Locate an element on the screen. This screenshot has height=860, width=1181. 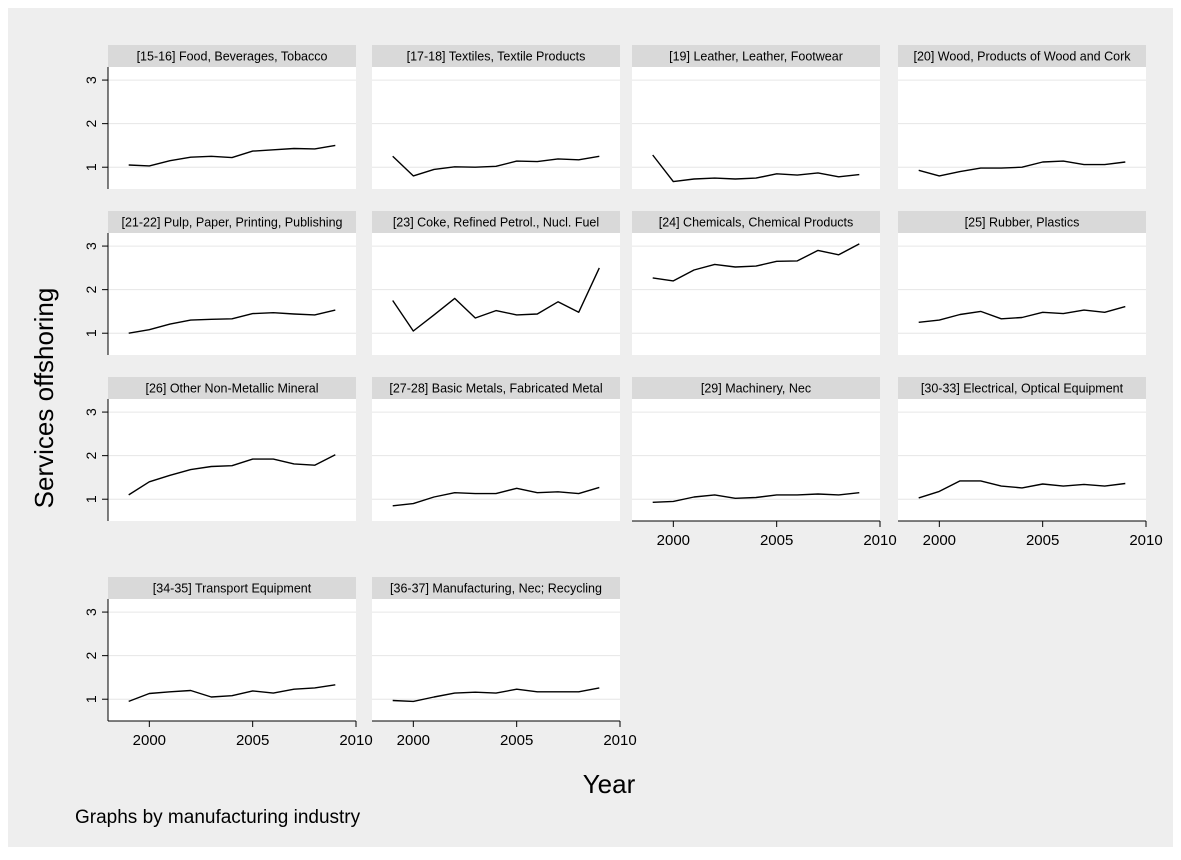
panel: [23] Coke, Refined Petrol., Nucl. Fuel is located at coordinates (496, 283).